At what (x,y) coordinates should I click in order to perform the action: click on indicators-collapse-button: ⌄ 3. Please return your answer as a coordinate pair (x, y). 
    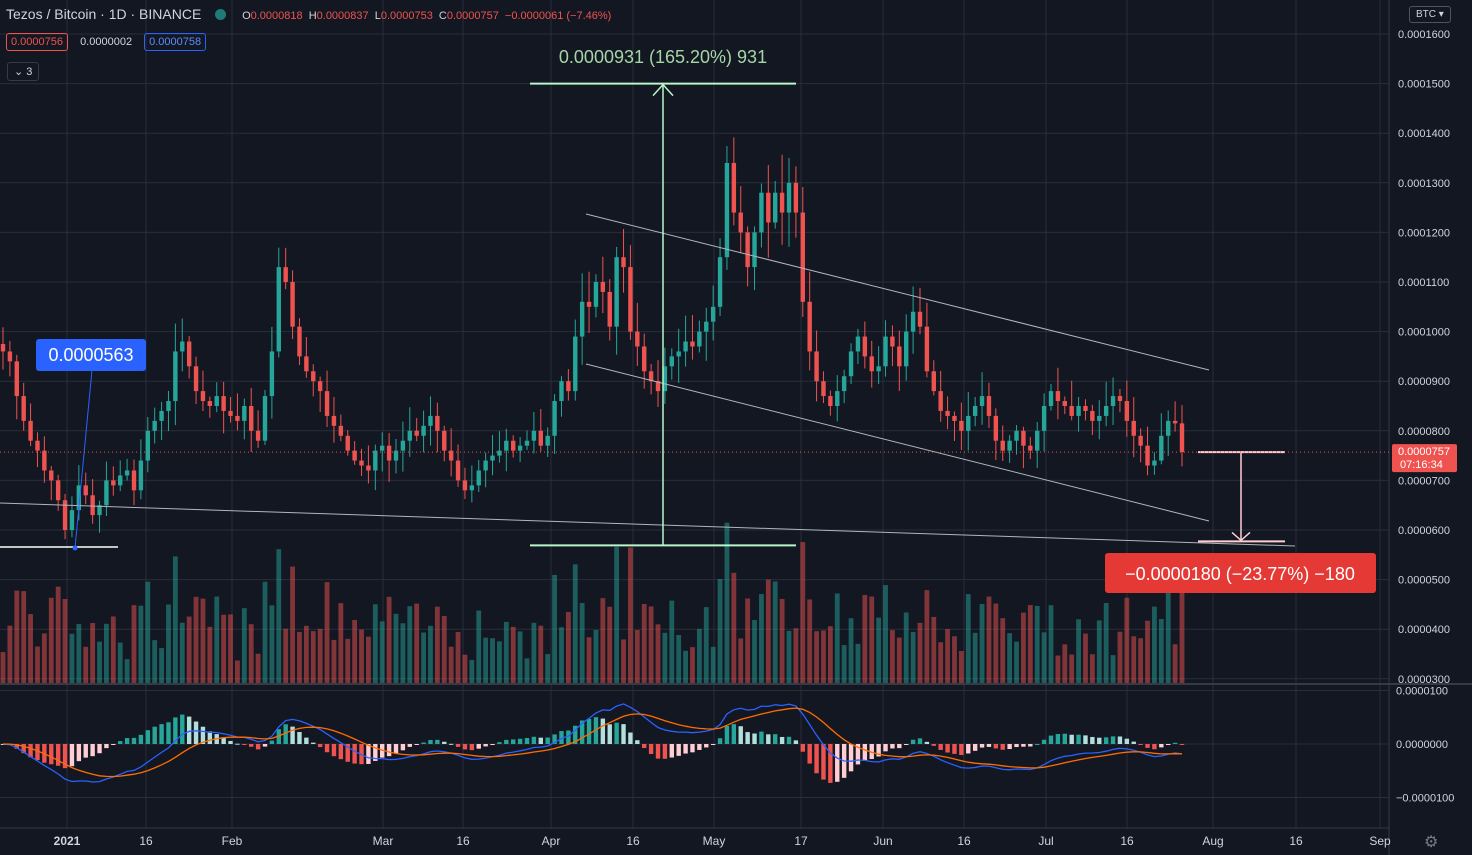
    Looking at the image, I should click on (23, 71).